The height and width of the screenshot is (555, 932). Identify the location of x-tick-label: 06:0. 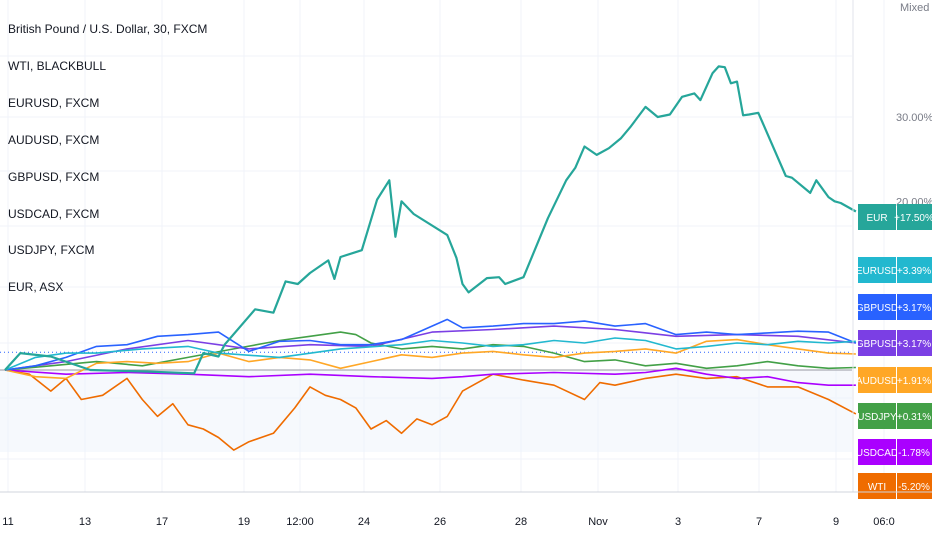
(883, 522).